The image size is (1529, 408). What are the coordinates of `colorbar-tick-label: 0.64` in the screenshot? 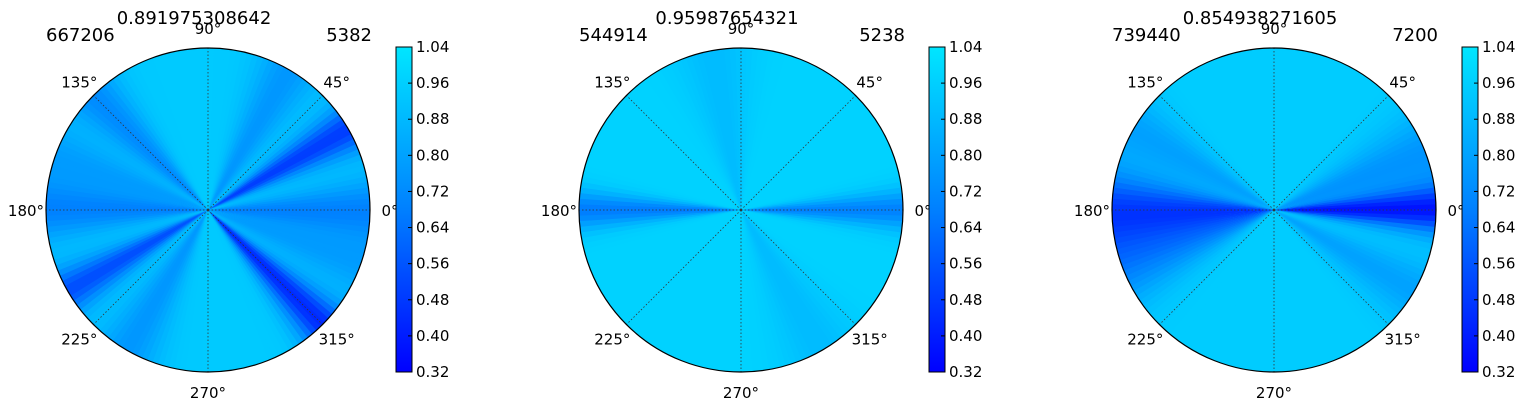 It's located at (1498, 228).